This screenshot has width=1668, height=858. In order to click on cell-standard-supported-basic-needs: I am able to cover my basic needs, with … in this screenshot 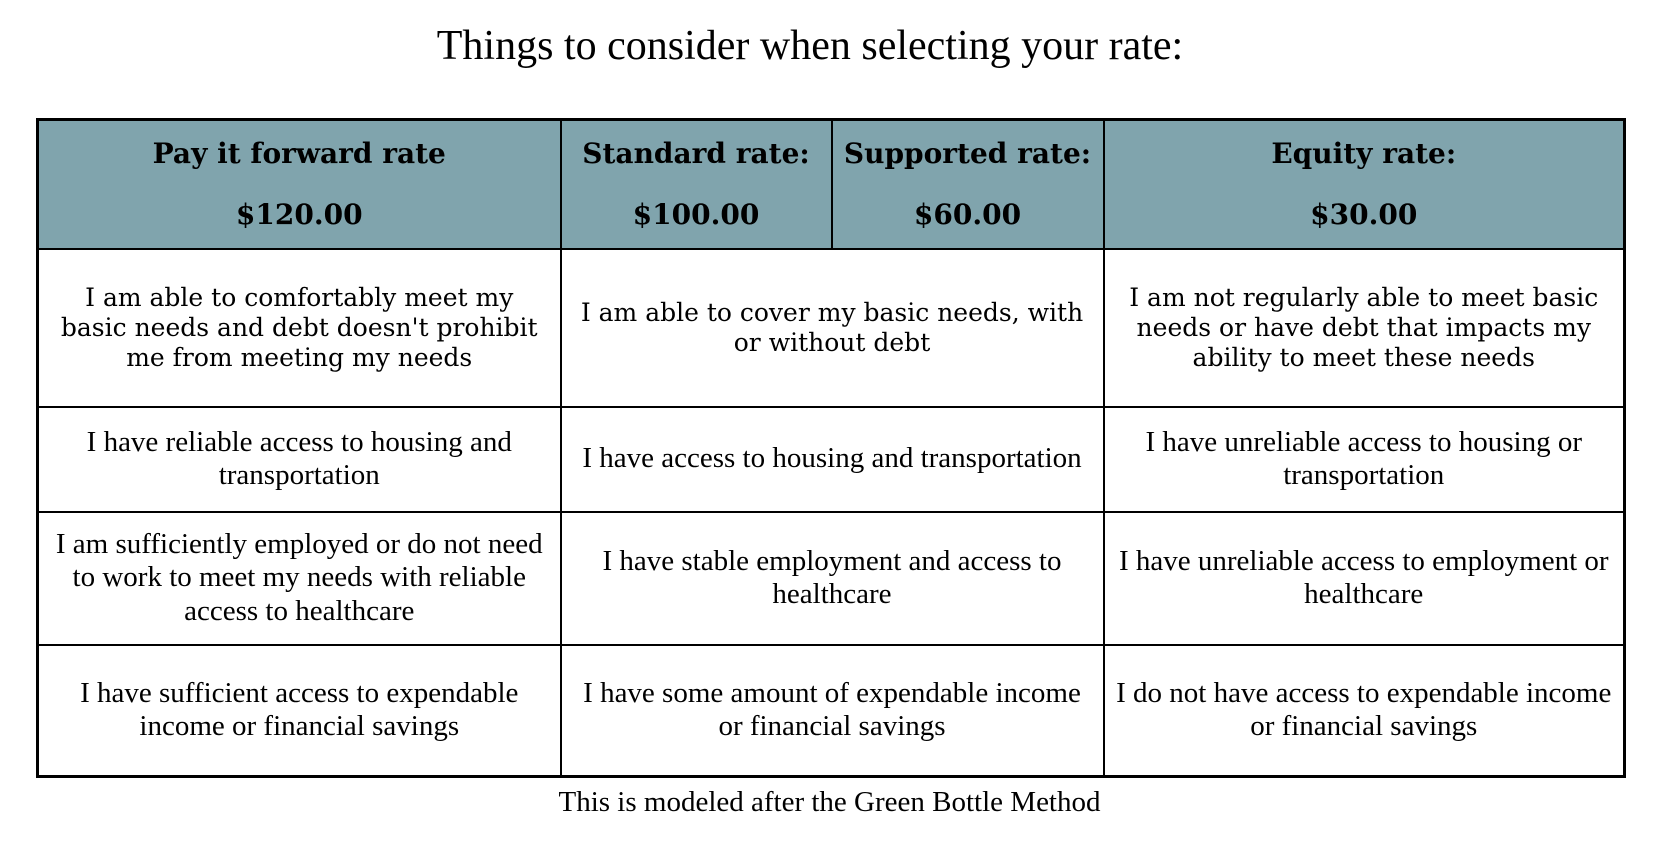, I will do `click(832, 327)`.